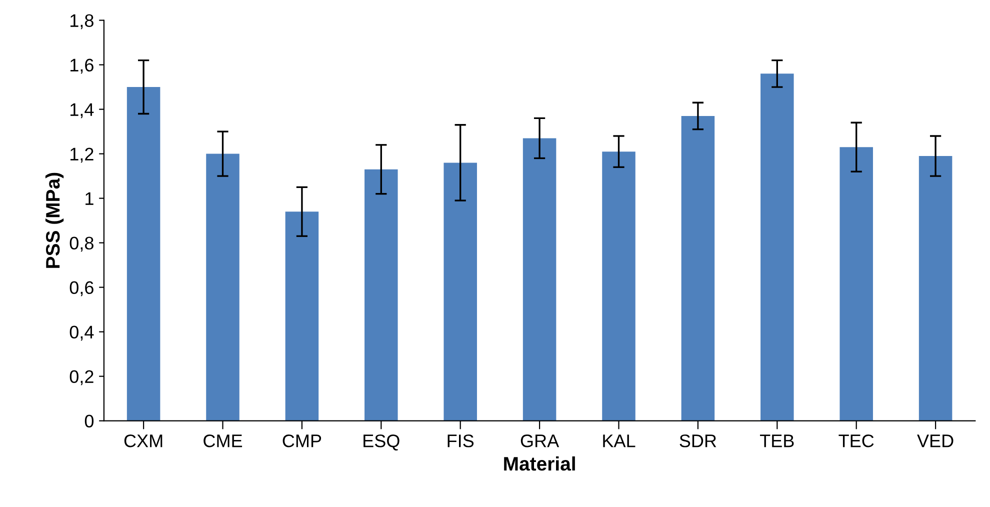  What do you see at coordinates (82, 155) in the screenshot?
I see `y-tick-label: 1,2` at bounding box center [82, 155].